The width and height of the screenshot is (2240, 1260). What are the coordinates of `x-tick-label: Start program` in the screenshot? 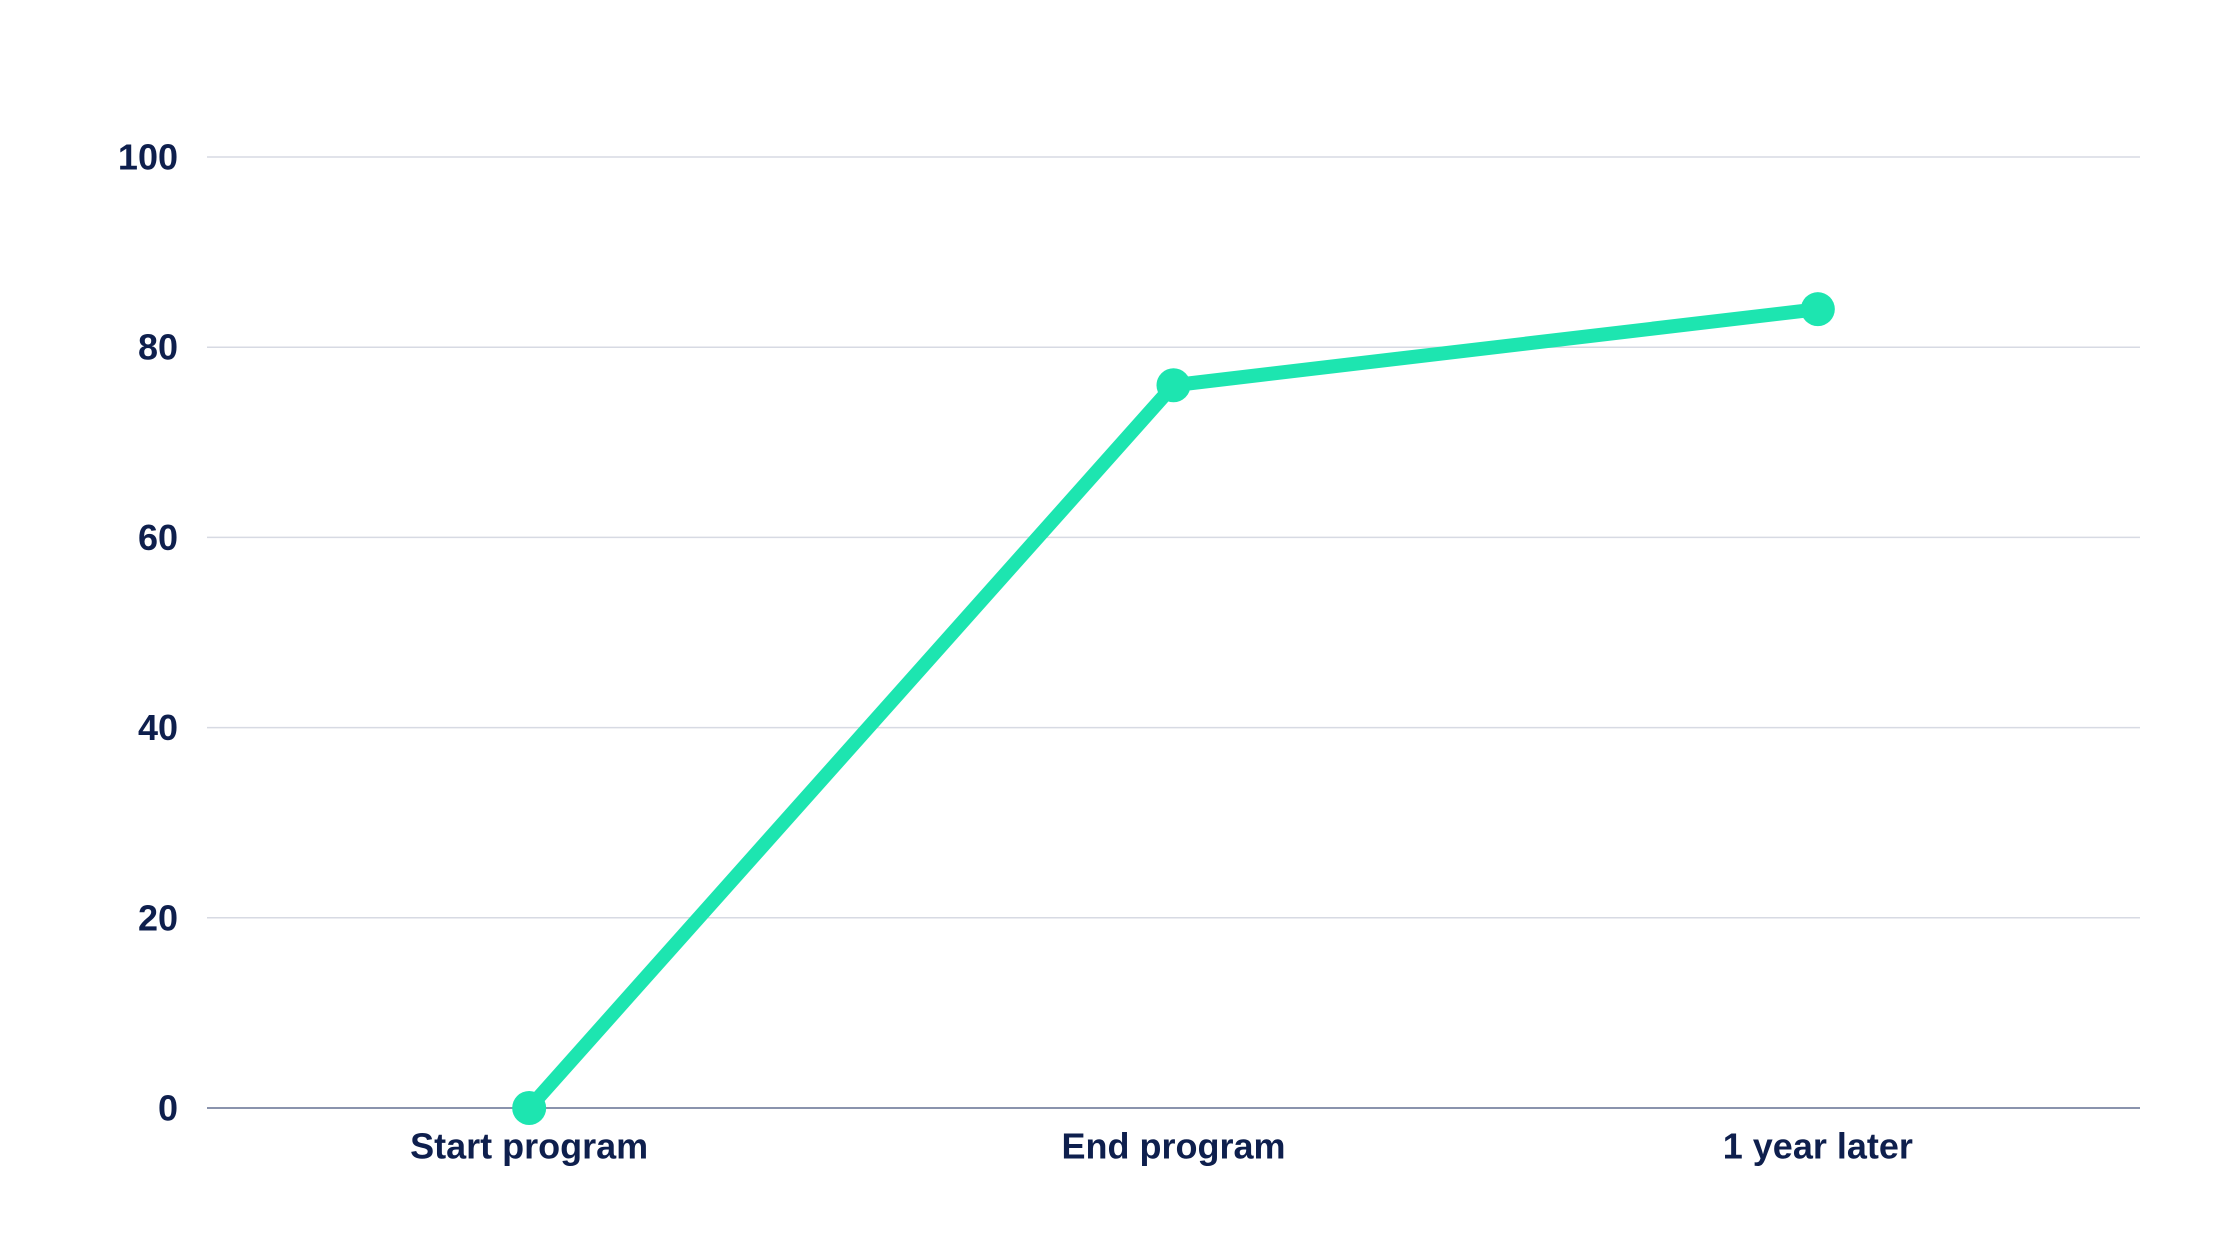 It's located at (529, 1146).